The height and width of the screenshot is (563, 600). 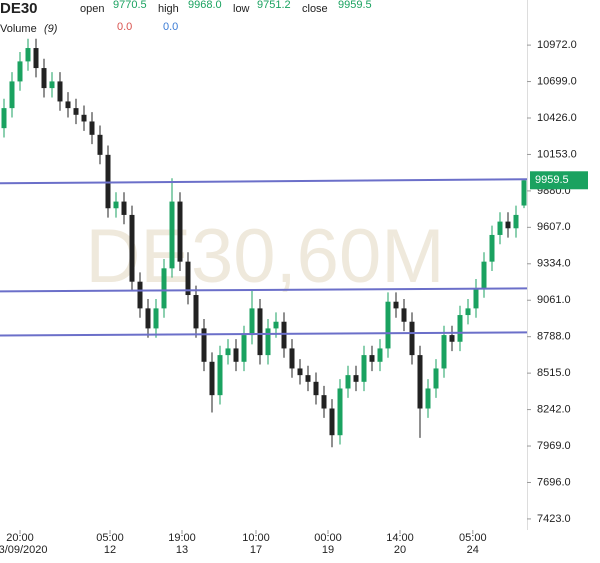 I want to click on y-tick-label: 10153.0, so click(x=557, y=154).